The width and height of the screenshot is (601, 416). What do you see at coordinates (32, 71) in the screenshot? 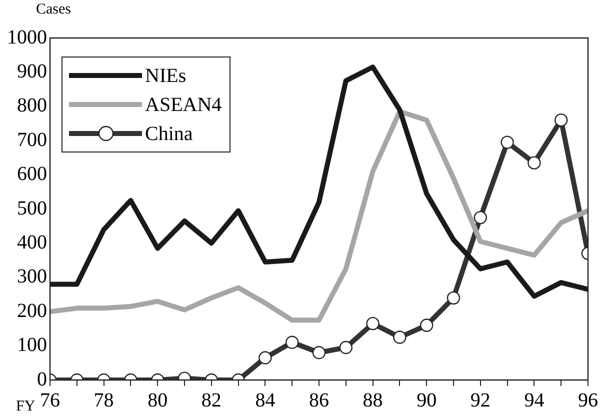
I see `y-tick-label: 900` at bounding box center [32, 71].